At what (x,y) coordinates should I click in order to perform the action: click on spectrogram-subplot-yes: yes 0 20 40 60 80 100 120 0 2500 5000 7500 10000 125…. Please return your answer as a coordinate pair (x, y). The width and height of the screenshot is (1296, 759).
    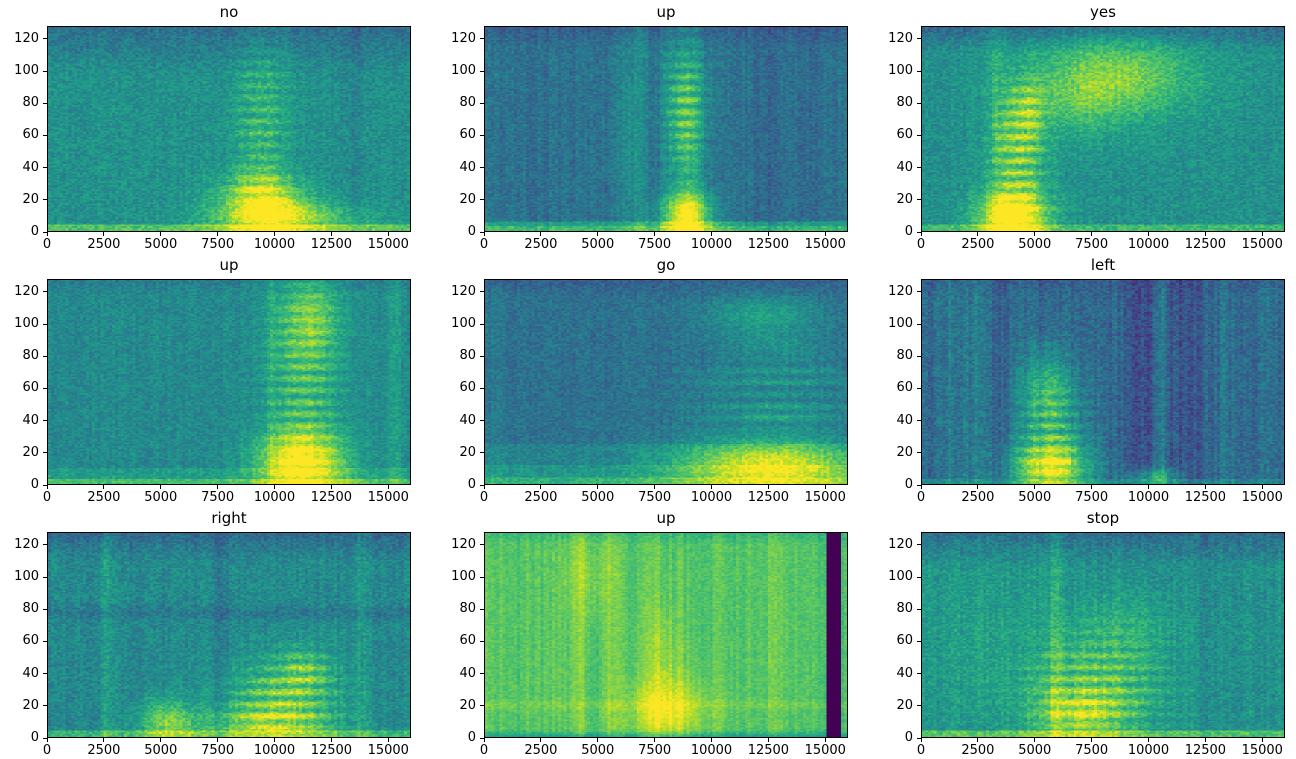
    Looking at the image, I should click on (1083, 126).